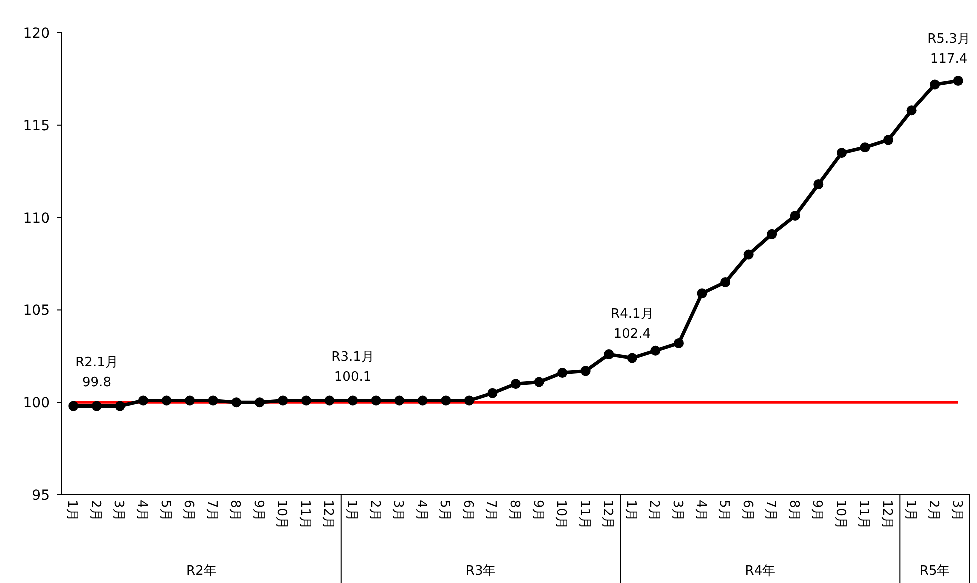 The height and width of the screenshot is (583, 977). What do you see at coordinates (36, 404) in the screenshot?
I see `y-tick-label: 100` at bounding box center [36, 404].